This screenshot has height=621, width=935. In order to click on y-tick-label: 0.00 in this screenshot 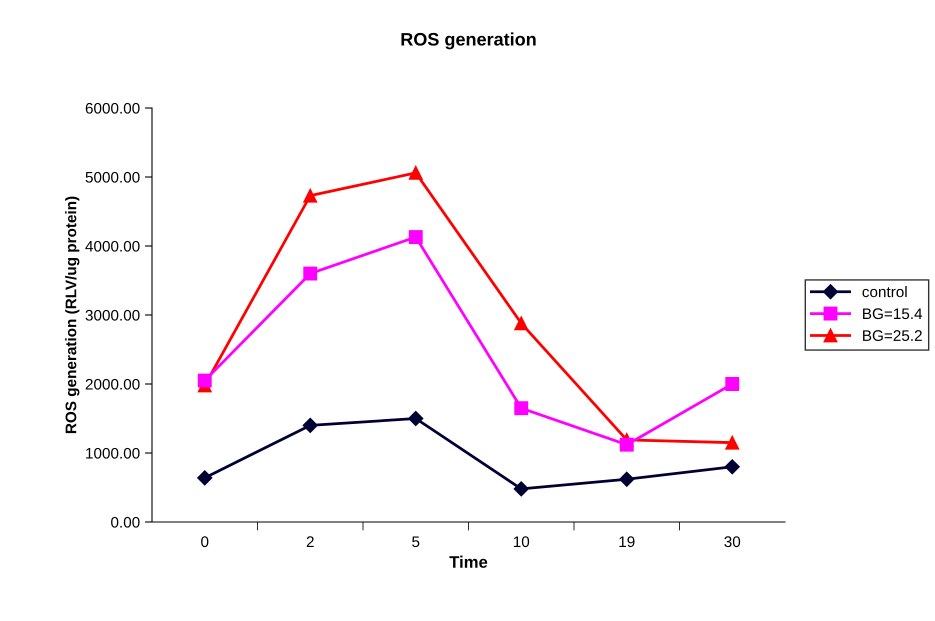, I will do `click(125, 522)`.